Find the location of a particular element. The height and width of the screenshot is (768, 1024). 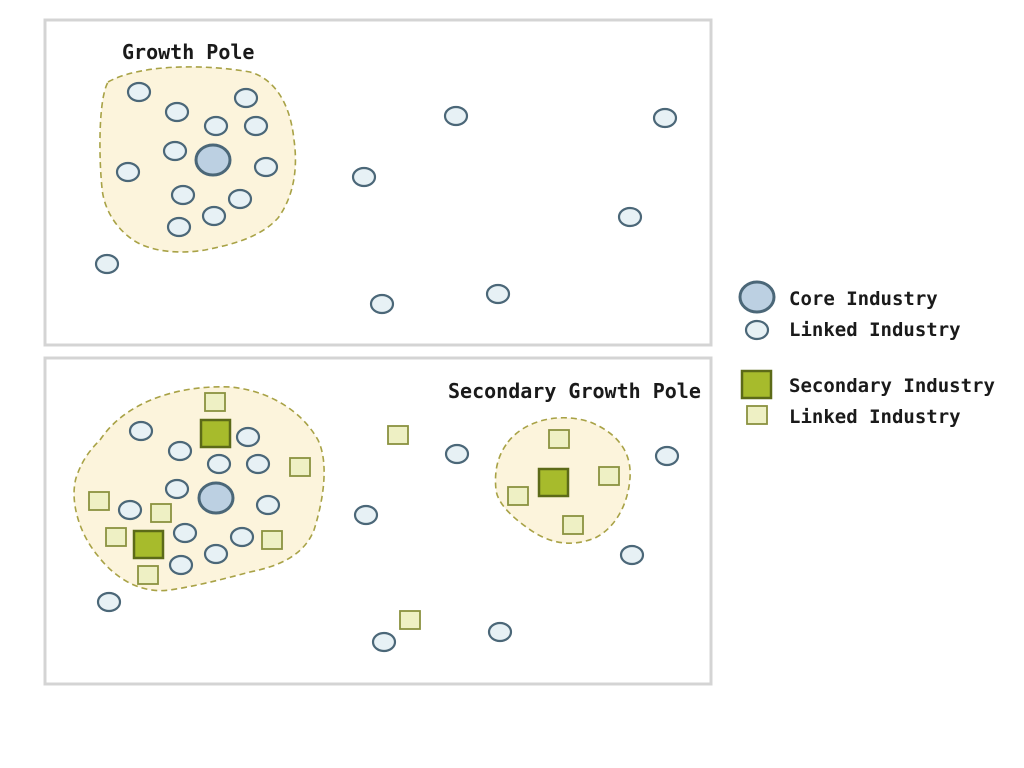

legend-secondary-industry-label: Secondary Industry is located at coordinates (892, 386).